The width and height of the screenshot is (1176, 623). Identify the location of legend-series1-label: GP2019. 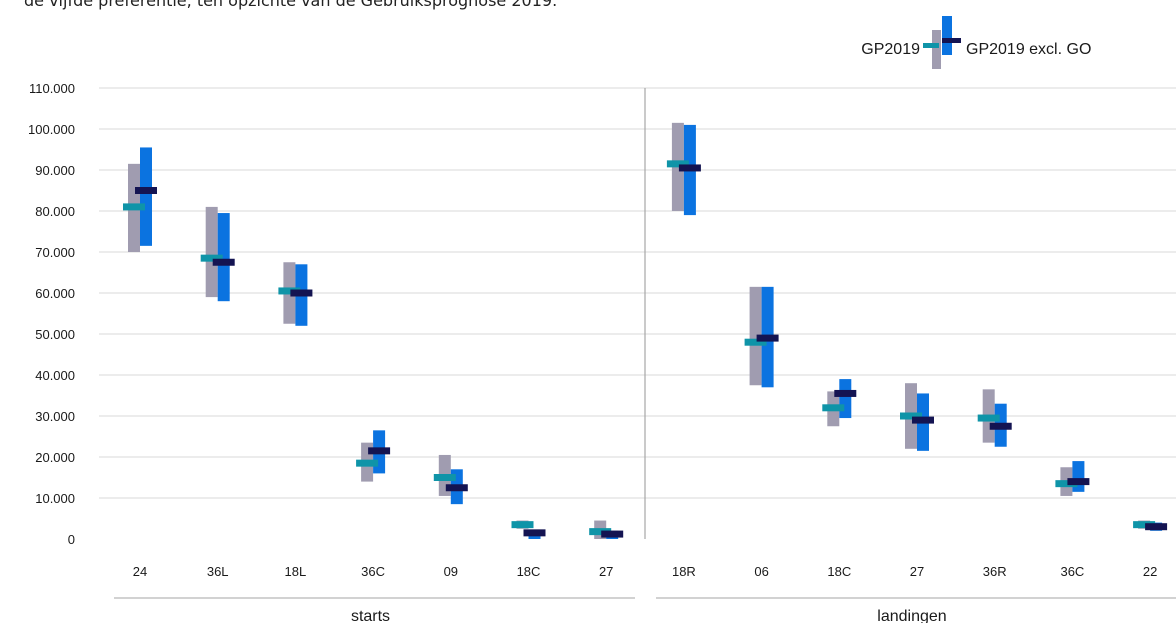
(890, 49).